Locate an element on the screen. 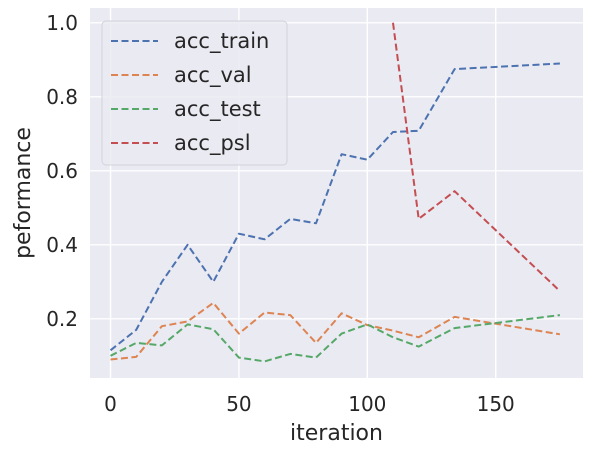 This screenshot has height=455, width=595. series-line-acc-val is located at coordinates (335, 331).